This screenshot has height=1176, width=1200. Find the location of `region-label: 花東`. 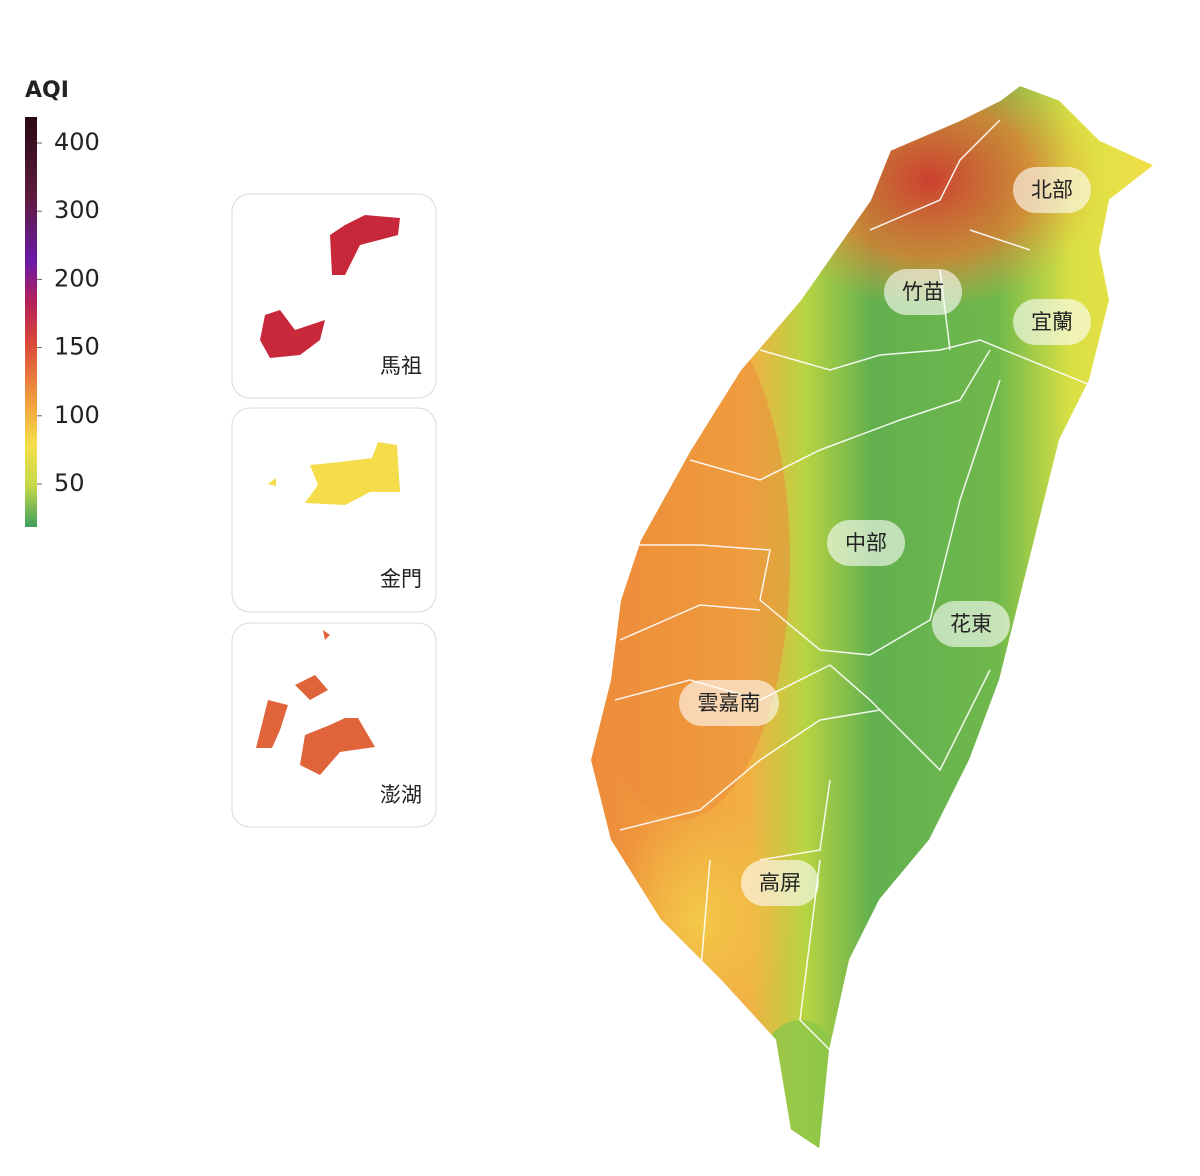

region-label: 花東 is located at coordinates (971, 624).